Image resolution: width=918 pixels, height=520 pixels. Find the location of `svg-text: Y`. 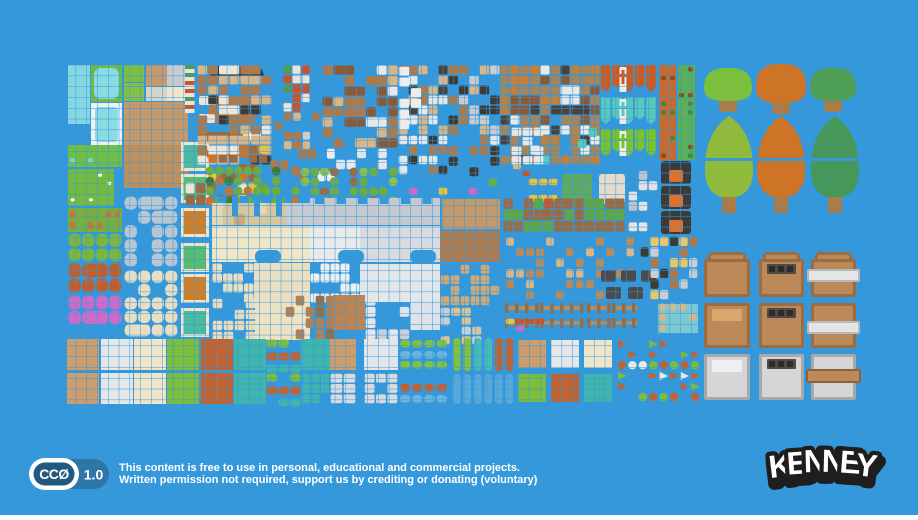

svg-text: Y is located at coordinates (867, 465).